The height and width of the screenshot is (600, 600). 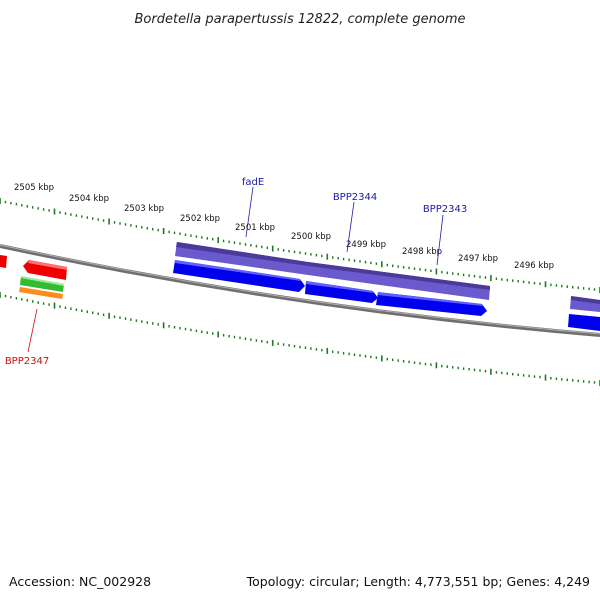 I want to click on feature-green-BPP2347, so click(x=42, y=284).